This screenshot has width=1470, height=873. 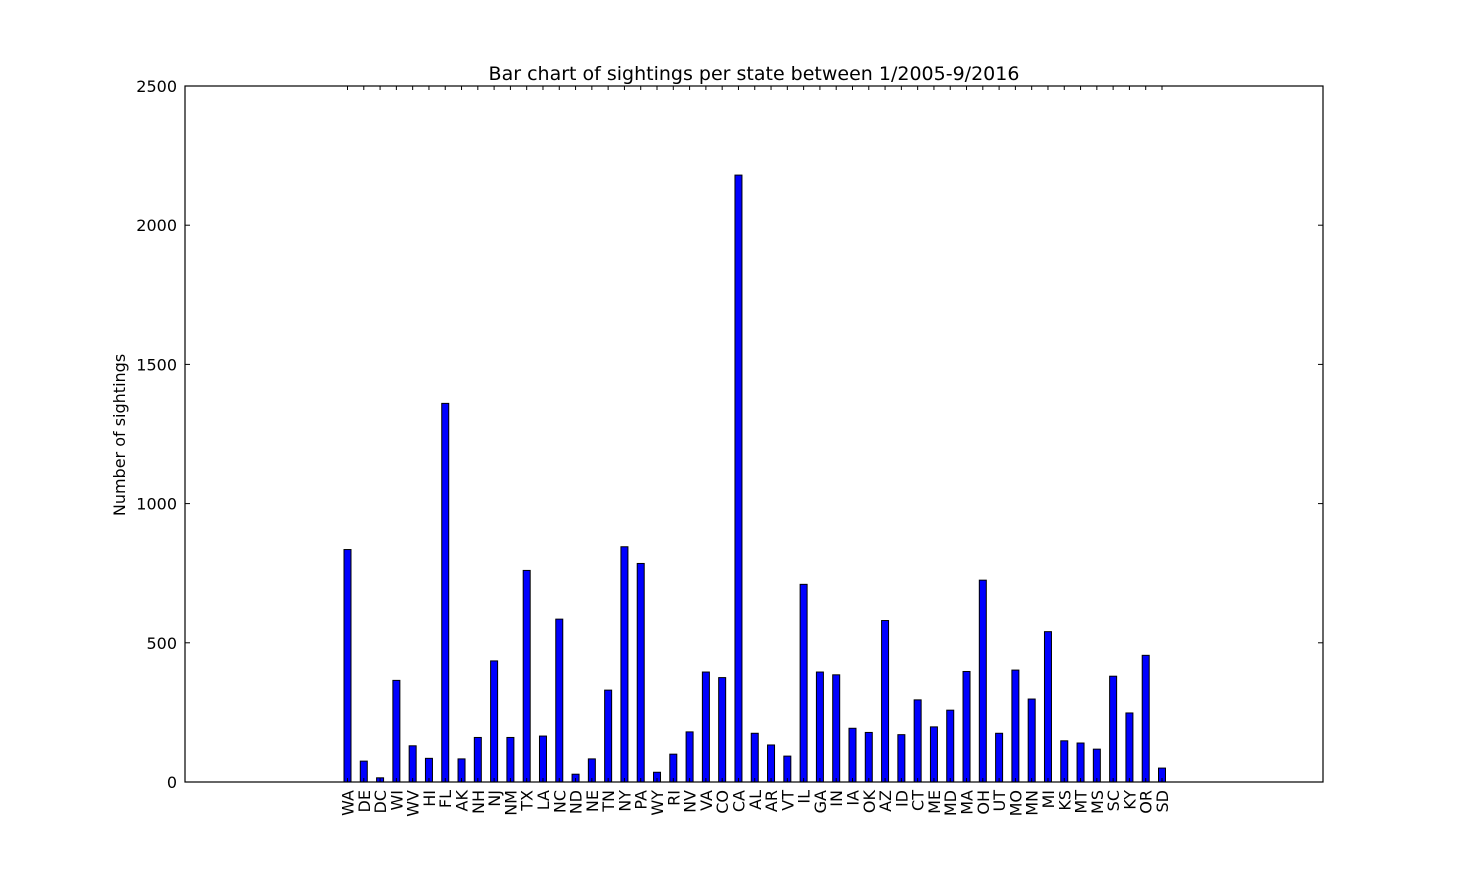 I want to click on bar-oh, so click(x=982, y=681).